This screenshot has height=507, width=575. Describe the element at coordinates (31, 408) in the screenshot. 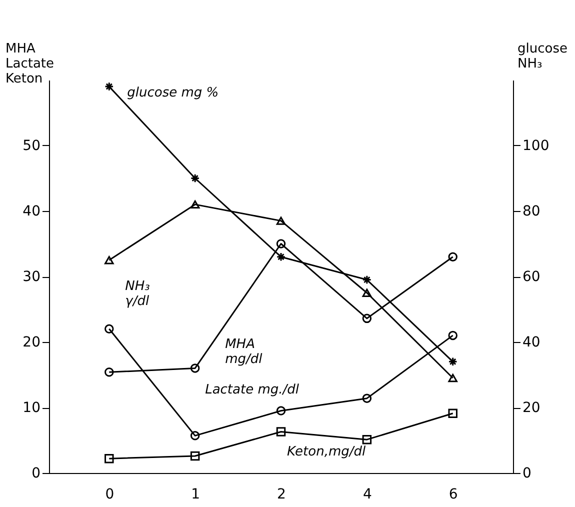

I see `y-tick-label: 10` at that location.